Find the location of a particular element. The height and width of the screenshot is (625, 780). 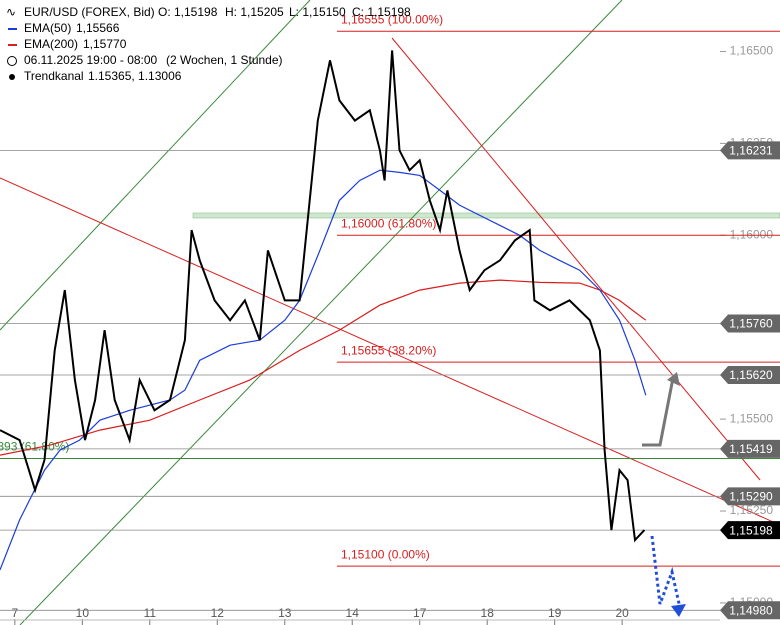

legend-entry: EMA(200) is located at coordinates (51, 44).